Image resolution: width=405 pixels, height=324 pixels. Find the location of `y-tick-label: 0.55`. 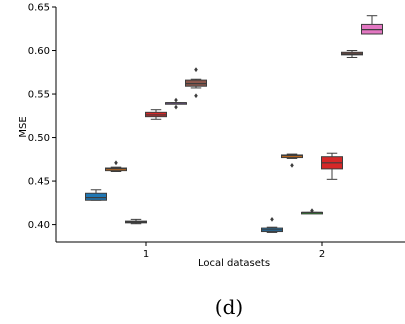

y-tick-label: 0.55 is located at coordinates (39, 95).